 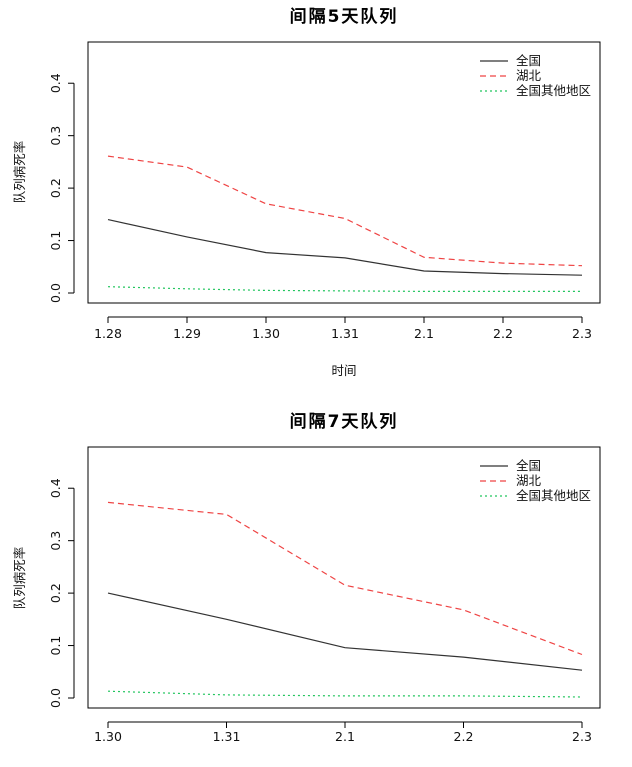 I want to click on chart-title: 间隔5天队列, so click(x=344, y=16).